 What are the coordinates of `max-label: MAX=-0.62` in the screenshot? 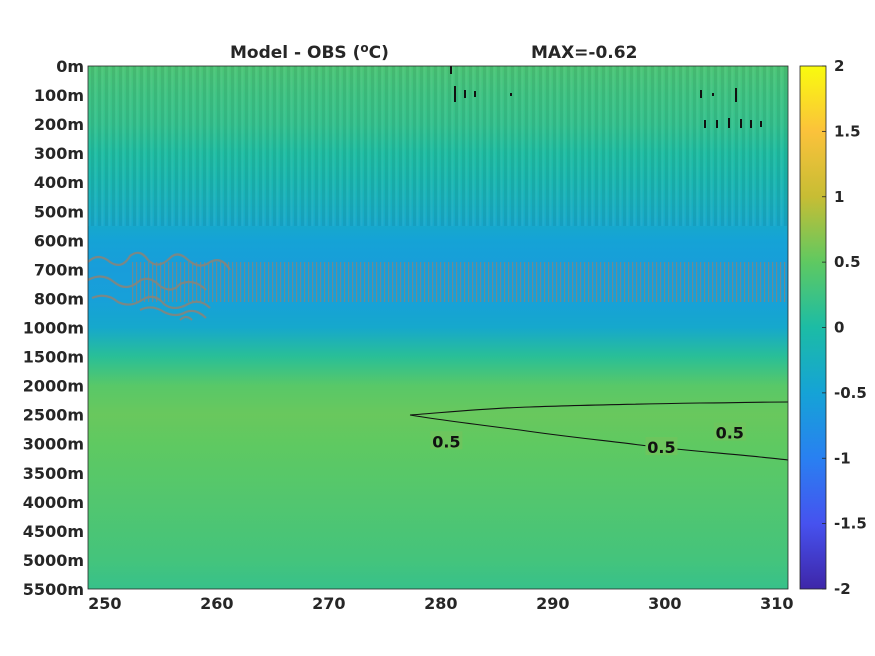 It's located at (584, 53).